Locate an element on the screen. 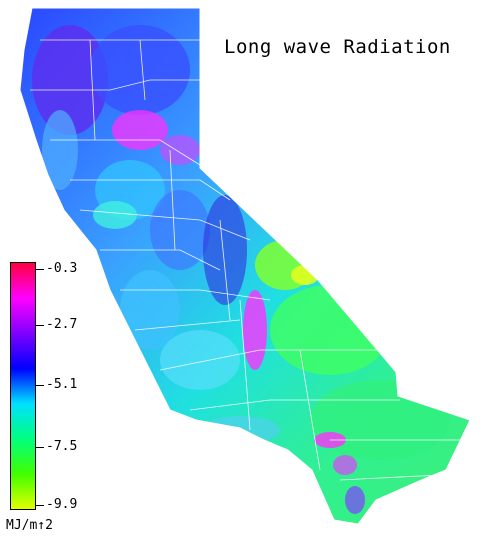 The height and width of the screenshot is (550, 500). legend-tick-label: -5.1 is located at coordinates (62, 384).